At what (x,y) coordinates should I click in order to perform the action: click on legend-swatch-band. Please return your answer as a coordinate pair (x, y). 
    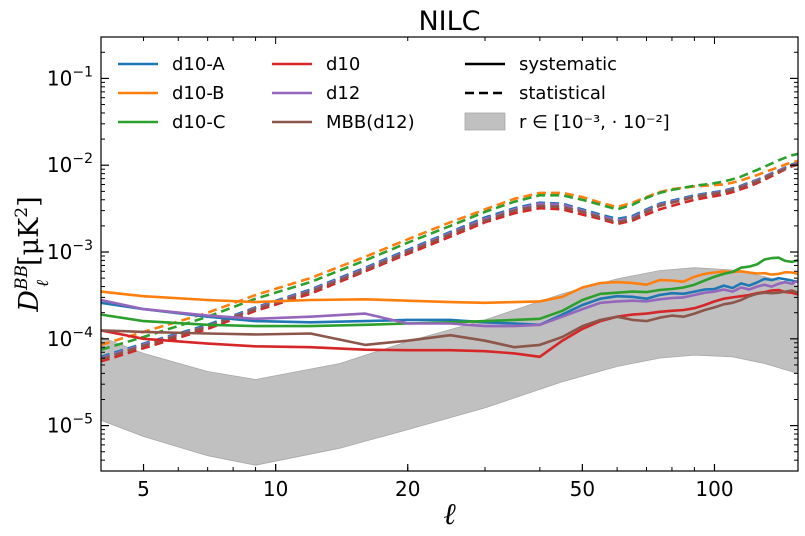
    Looking at the image, I should click on (485, 121).